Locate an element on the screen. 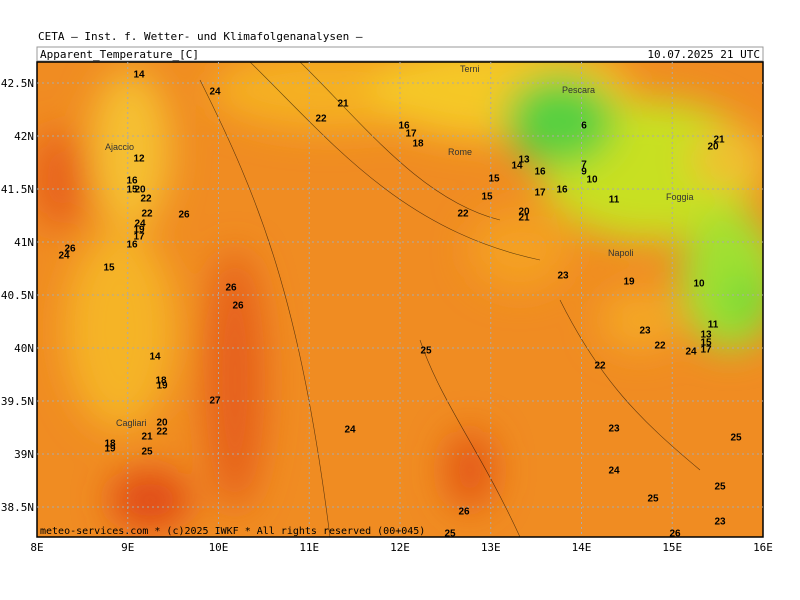 The height and width of the screenshot is (600, 800). city-label: Napoli is located at coordinates (621, 253).